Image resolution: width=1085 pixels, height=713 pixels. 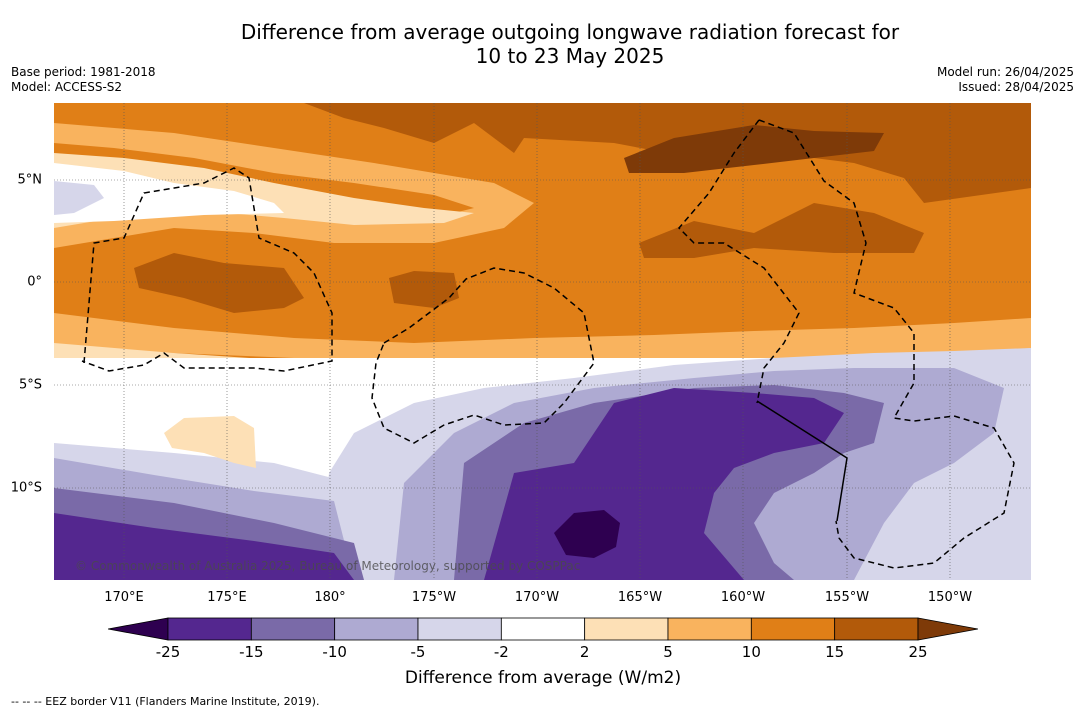 What do you see at coordinates (124, 597) in the screenshot?
I see `lon-label-170e: 170°E` at bounding box center [124, 597].